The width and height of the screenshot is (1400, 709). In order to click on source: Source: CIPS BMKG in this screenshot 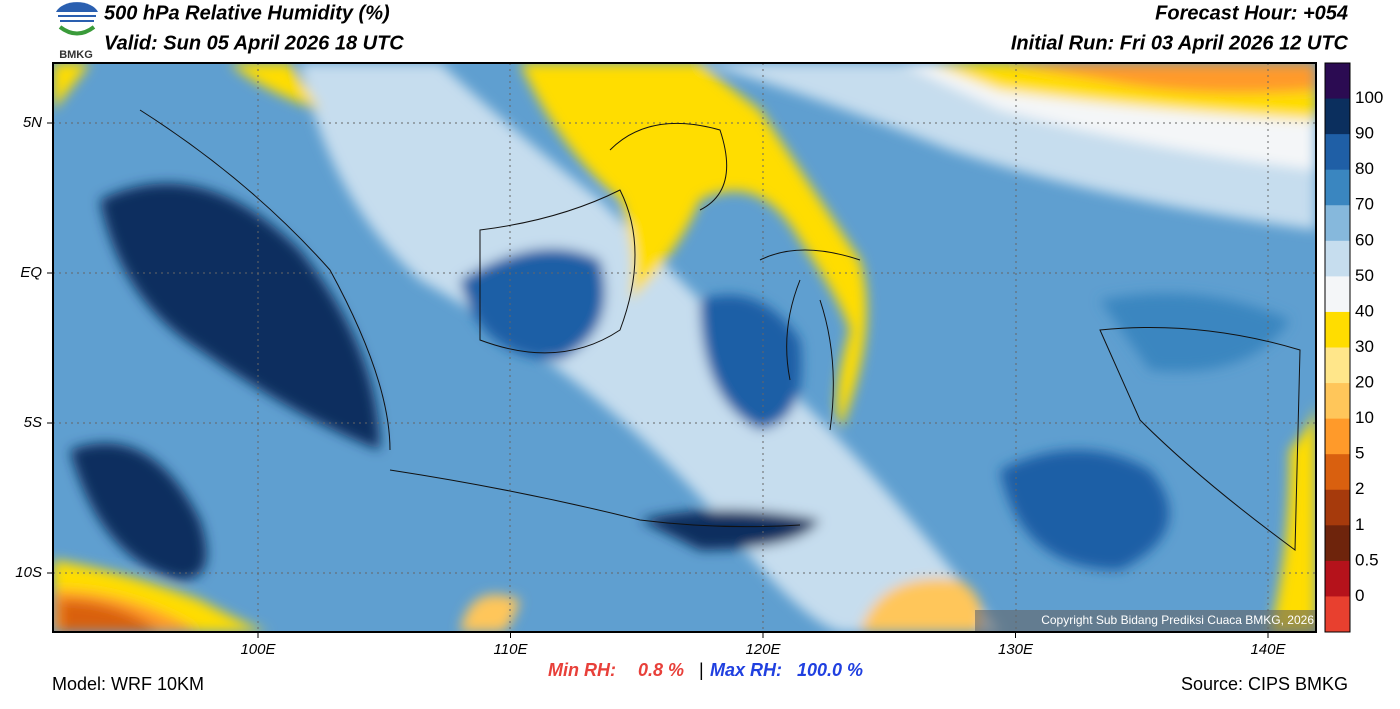, I will do `click(1264, 684)`.